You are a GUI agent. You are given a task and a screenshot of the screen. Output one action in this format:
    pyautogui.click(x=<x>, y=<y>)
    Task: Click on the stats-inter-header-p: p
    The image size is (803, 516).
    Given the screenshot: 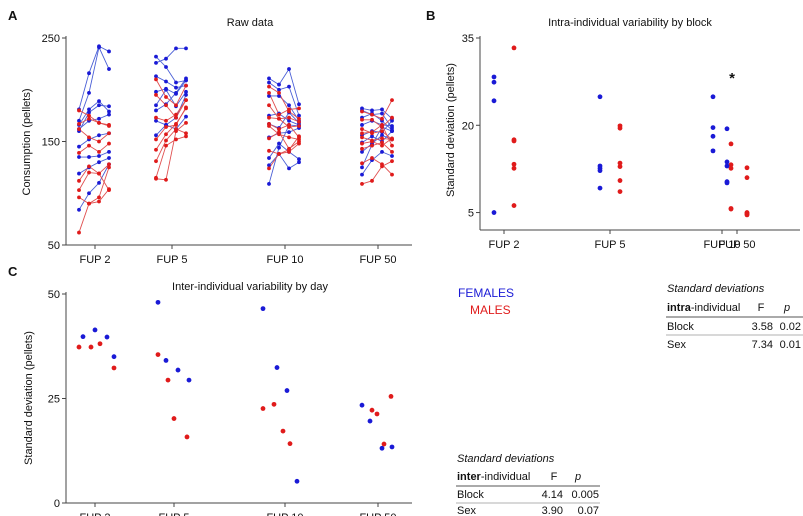 What is the action you would take?
    pyautogui.click(x=577, y=477)
    